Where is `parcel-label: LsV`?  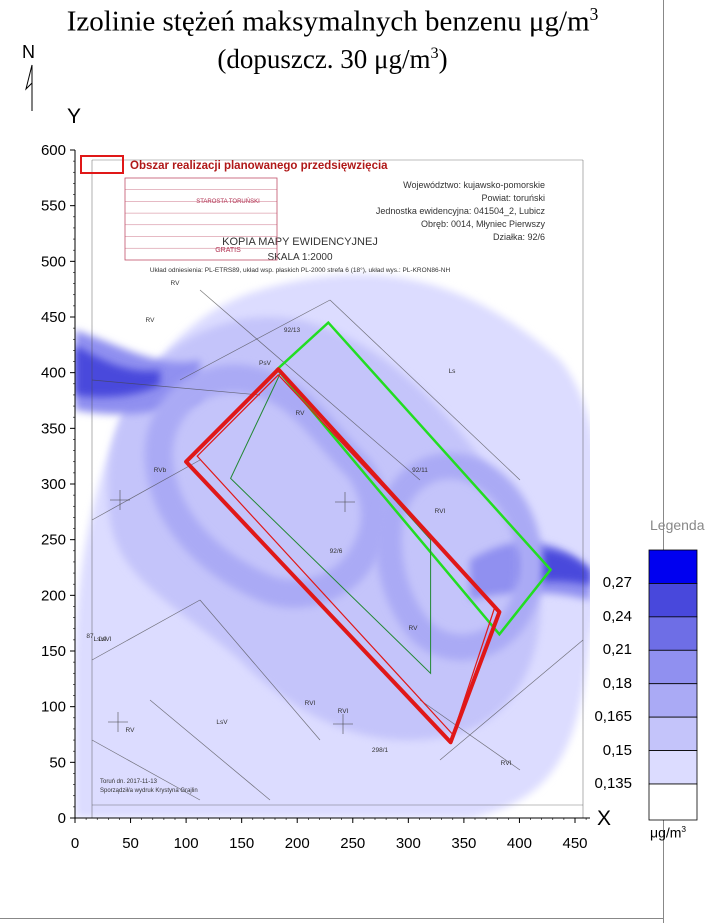
parcel-label: LsV is located at coordinates (222, 722).